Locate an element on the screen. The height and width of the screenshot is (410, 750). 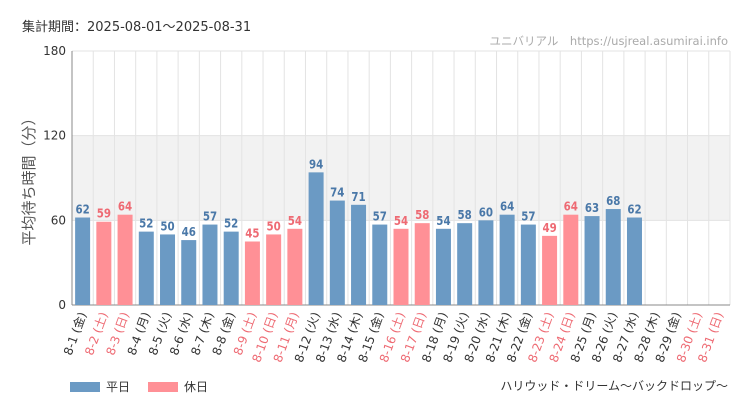
legend-item-holiday: 休日 is located at coordinates (178, 386).